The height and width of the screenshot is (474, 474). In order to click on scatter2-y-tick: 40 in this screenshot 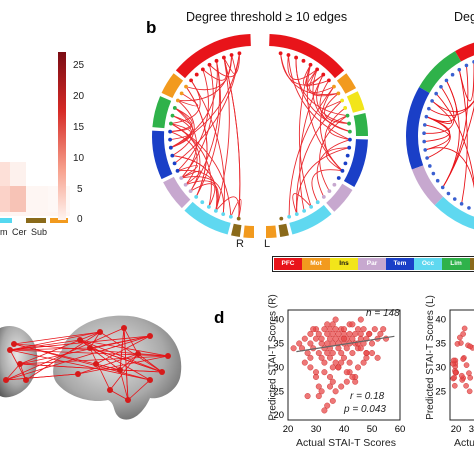, I will do `click(440, 320)`.